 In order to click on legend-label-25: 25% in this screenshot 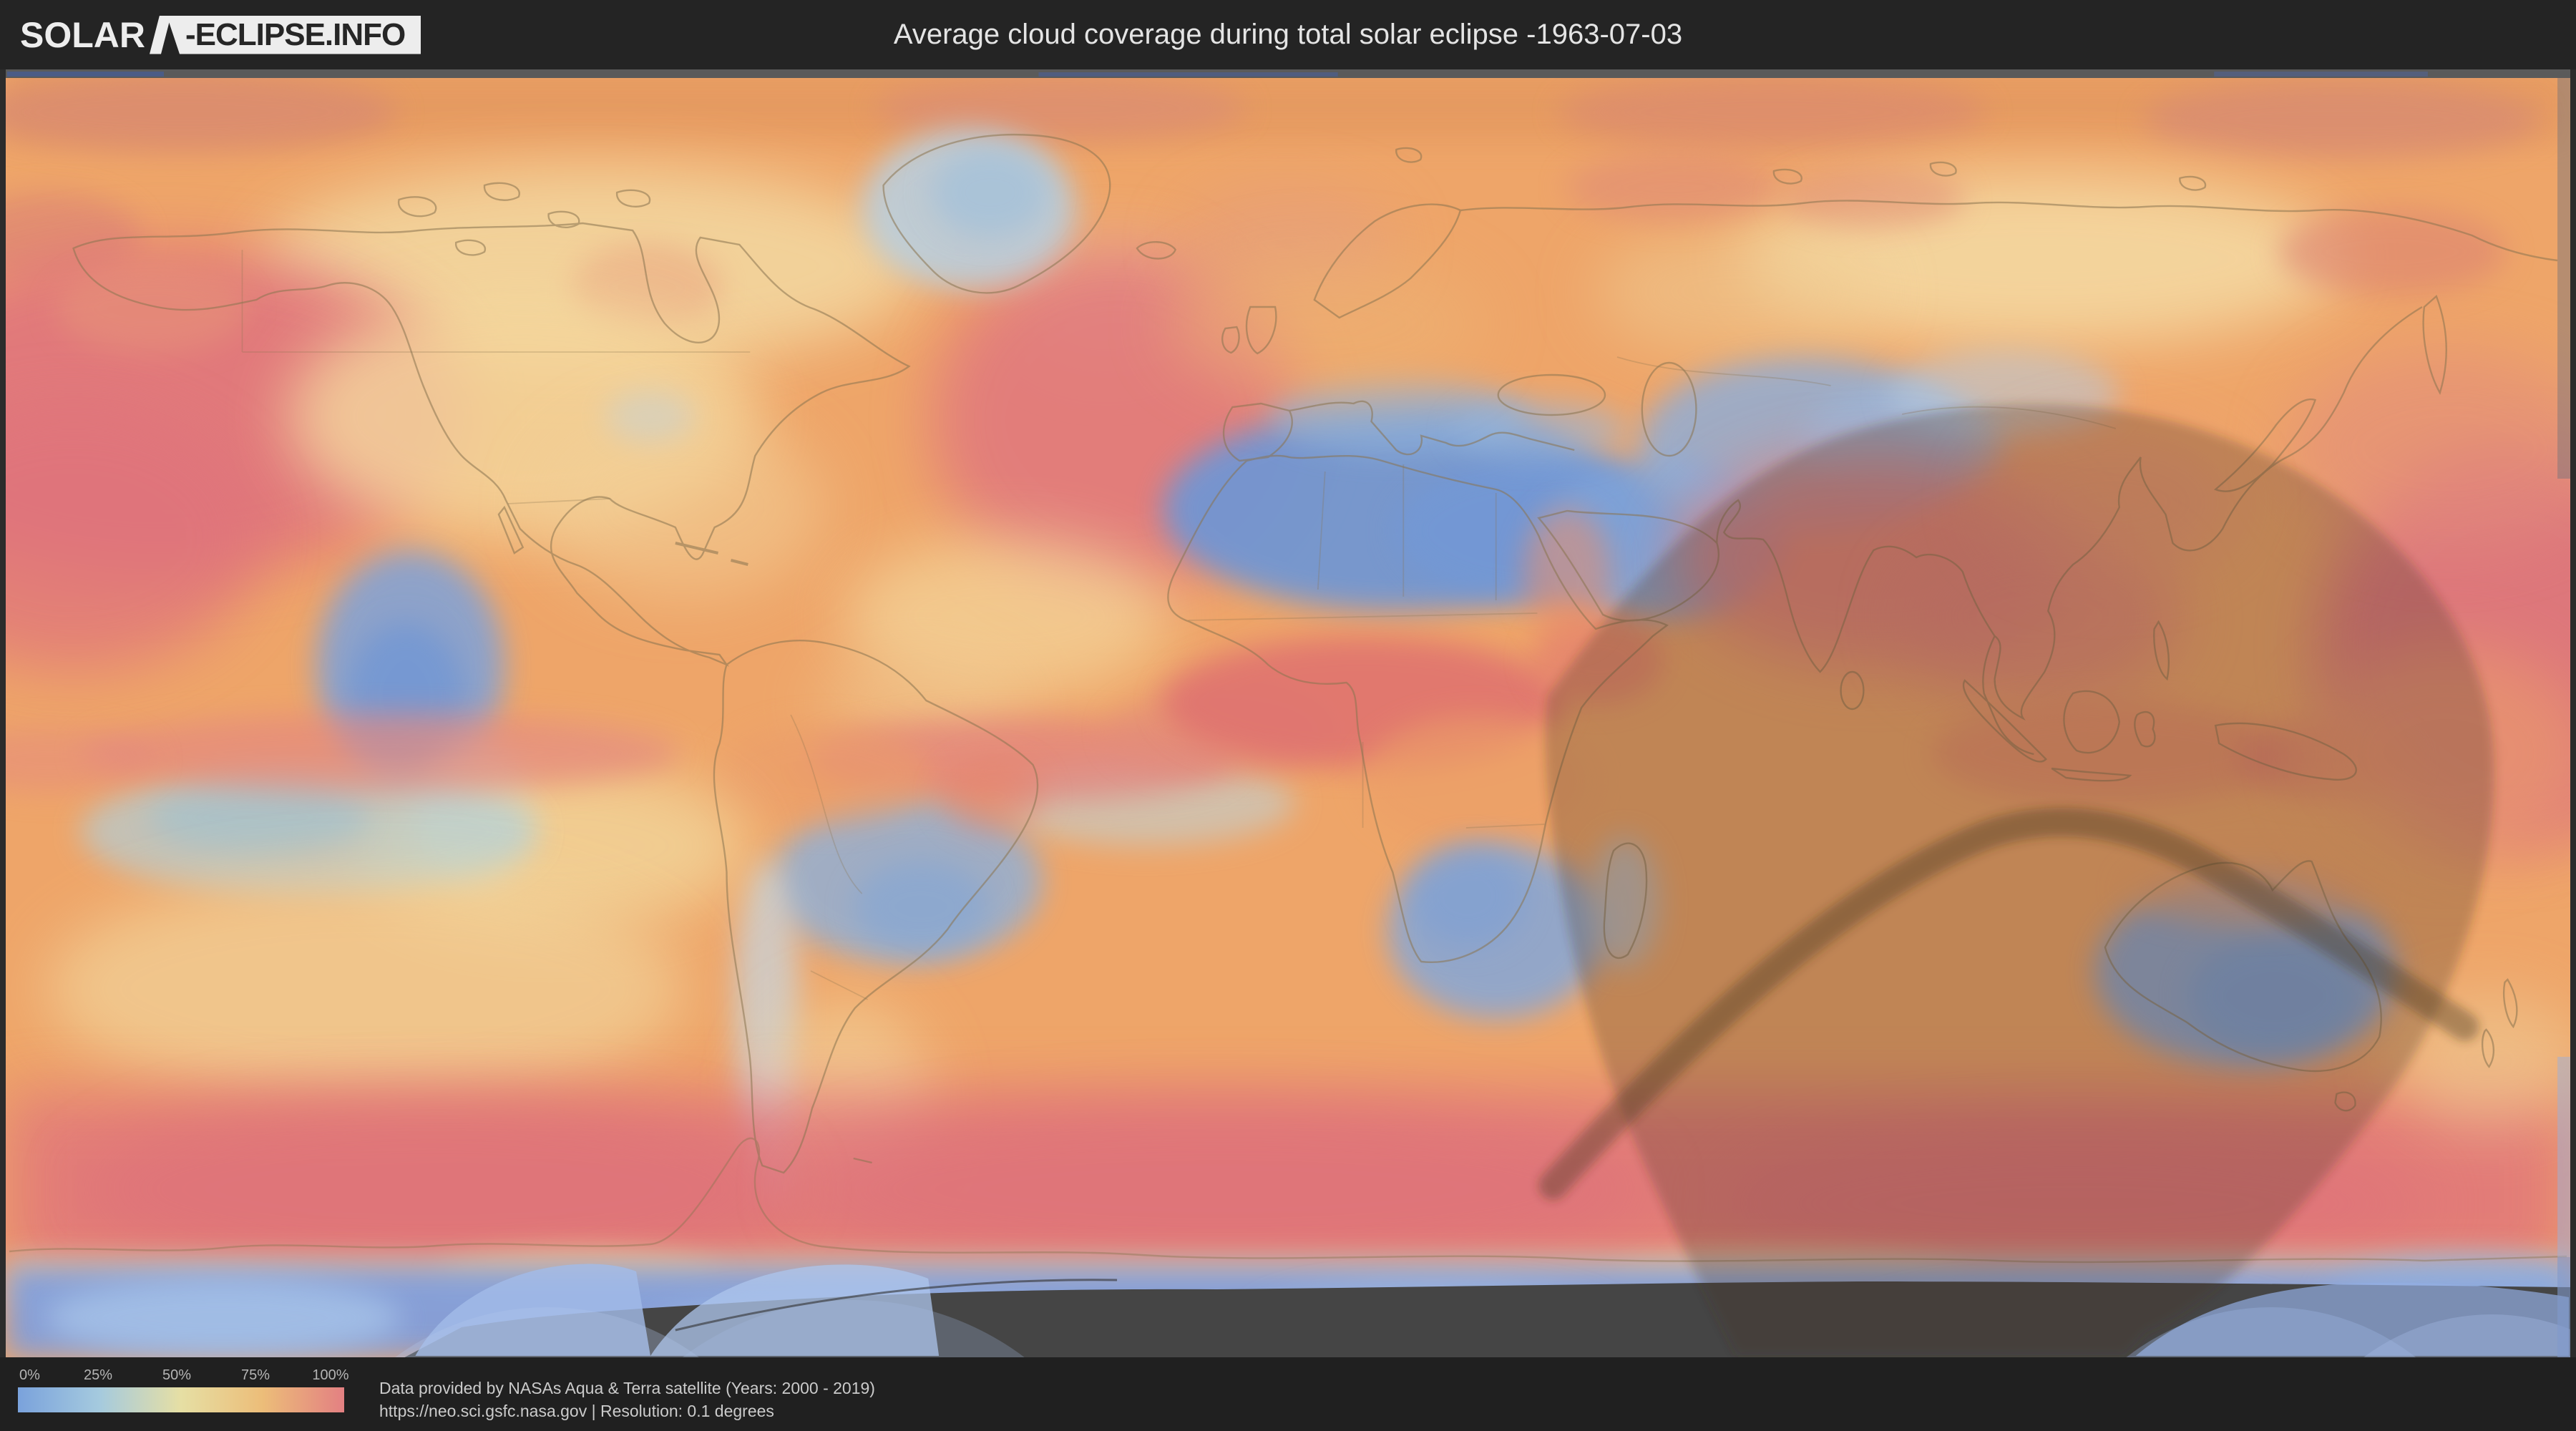, I will do `click(98, 1375)`.